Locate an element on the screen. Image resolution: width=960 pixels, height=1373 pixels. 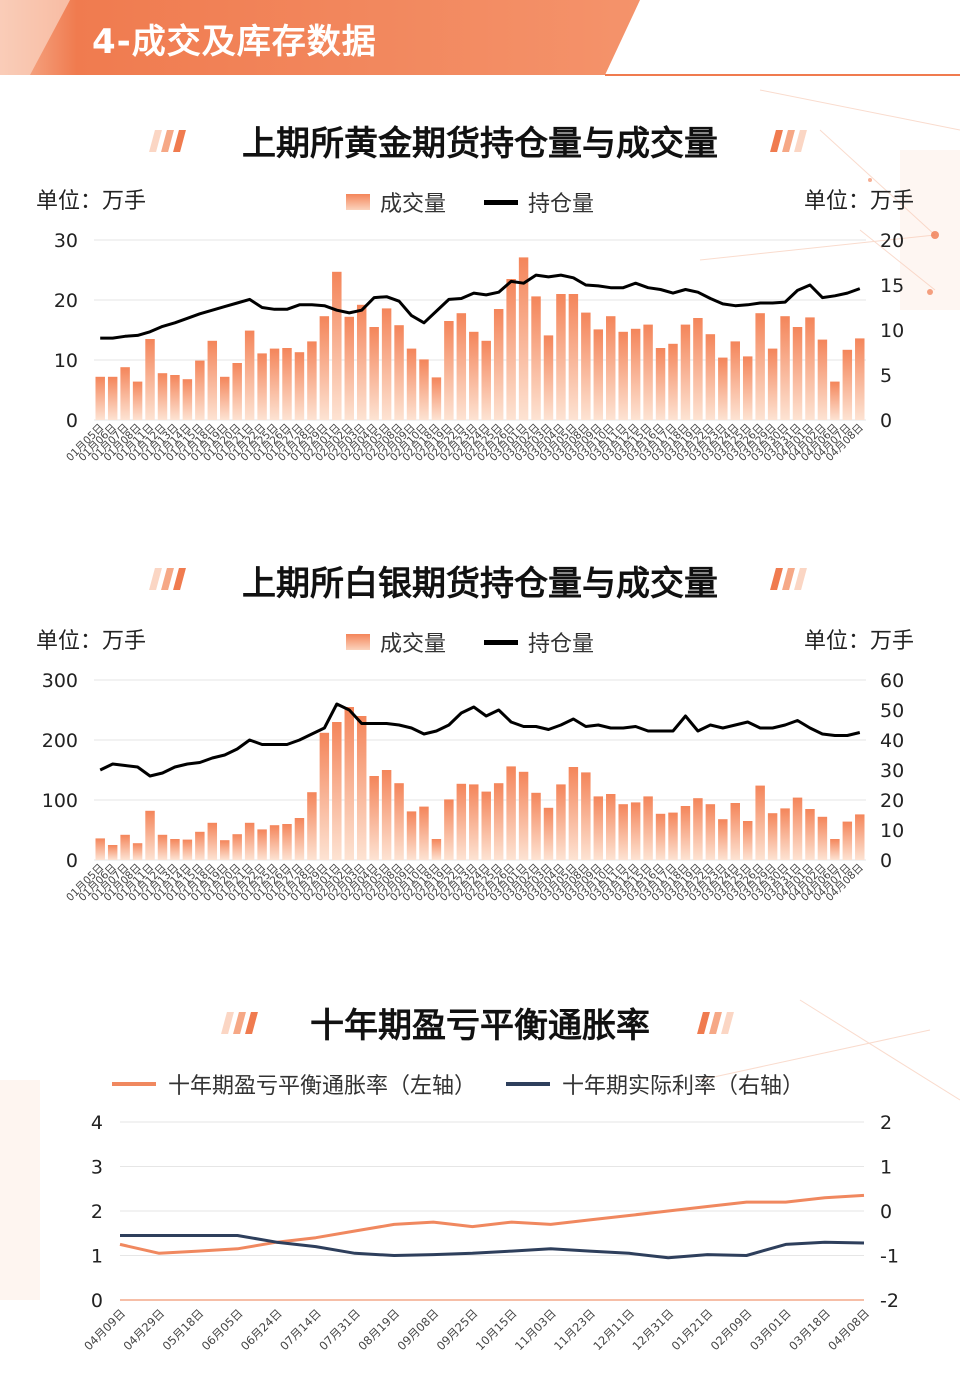
x-tick-label: 12月11日 is located at coordinates (613, 1329).